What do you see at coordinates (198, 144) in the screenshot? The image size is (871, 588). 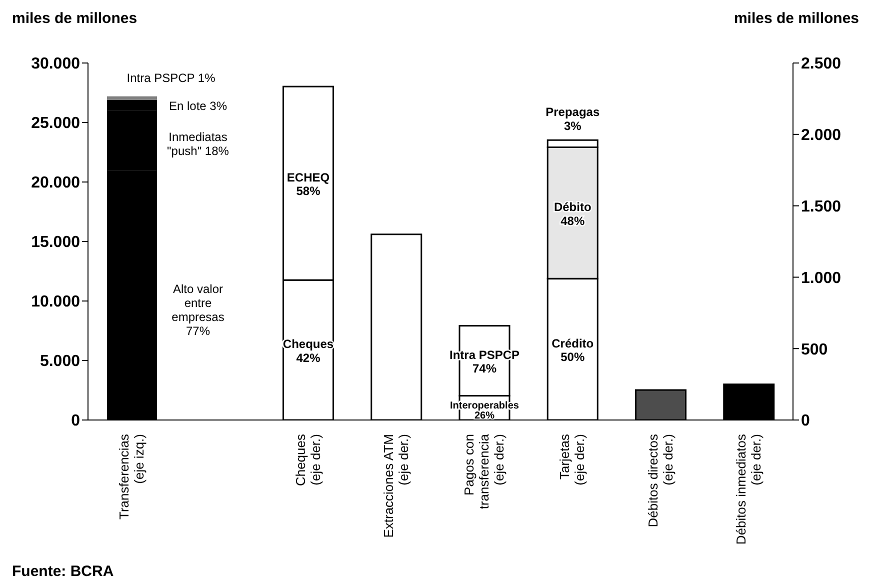 I see `annotation: Inmediatas "push" 18%` at bounding box center [198, 144].